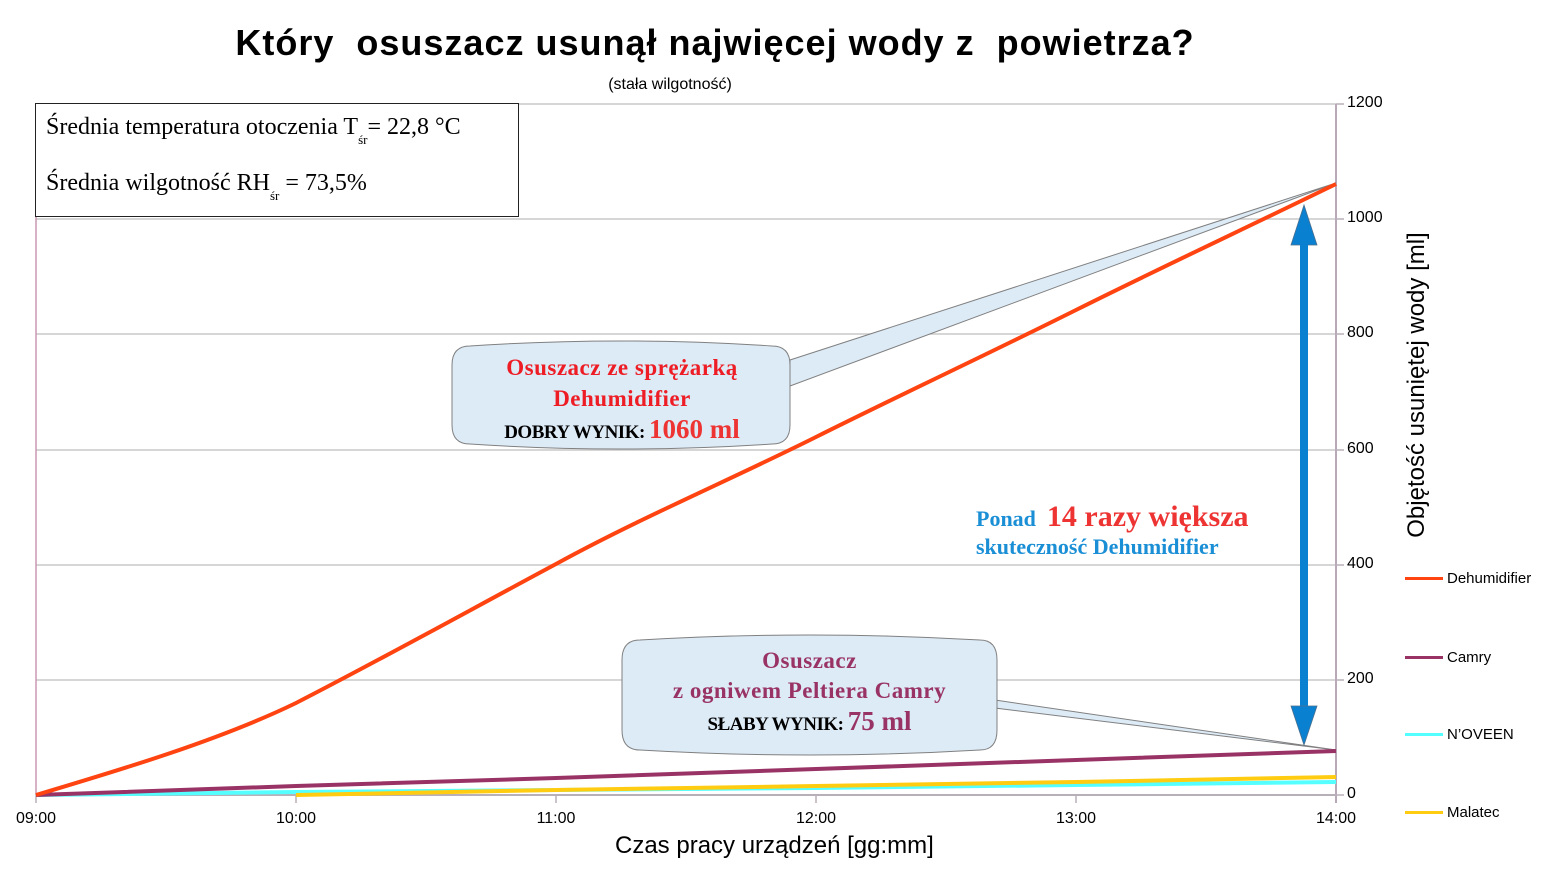 Image resolution: width=1566 pixels, height=879 pixels. What do you see at coordinates (1360, 332) in the screenshot?
I see `y-tick-label: 800` at bounding box center [1360, 332].